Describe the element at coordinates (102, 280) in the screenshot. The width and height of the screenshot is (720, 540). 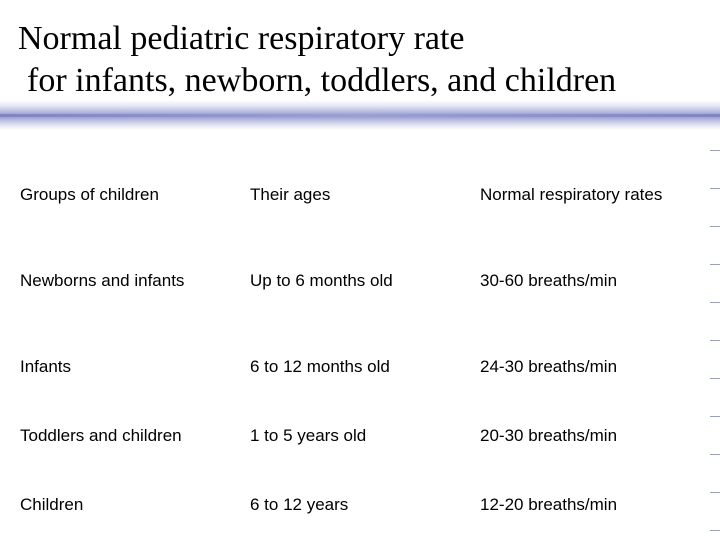
I see `cell-group: Newborns and infants` at that location.